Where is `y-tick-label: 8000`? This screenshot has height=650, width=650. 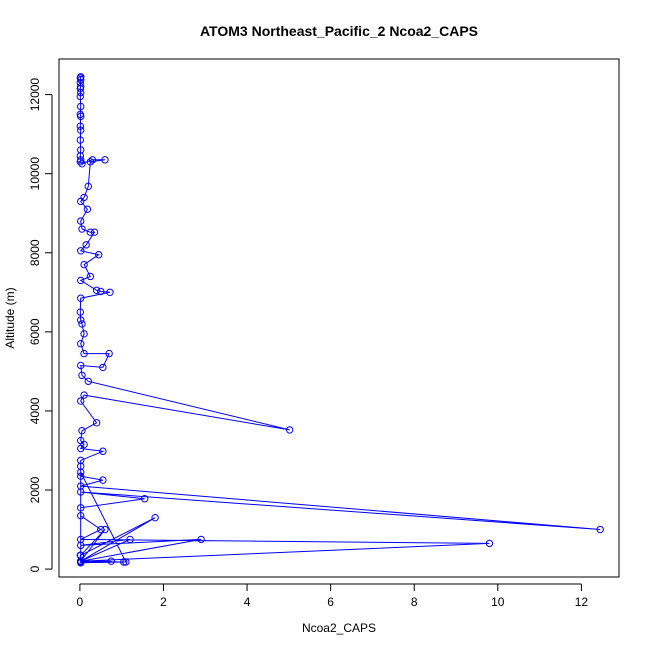 y-tick-label: 8000 is located at coordinates (35, 252).